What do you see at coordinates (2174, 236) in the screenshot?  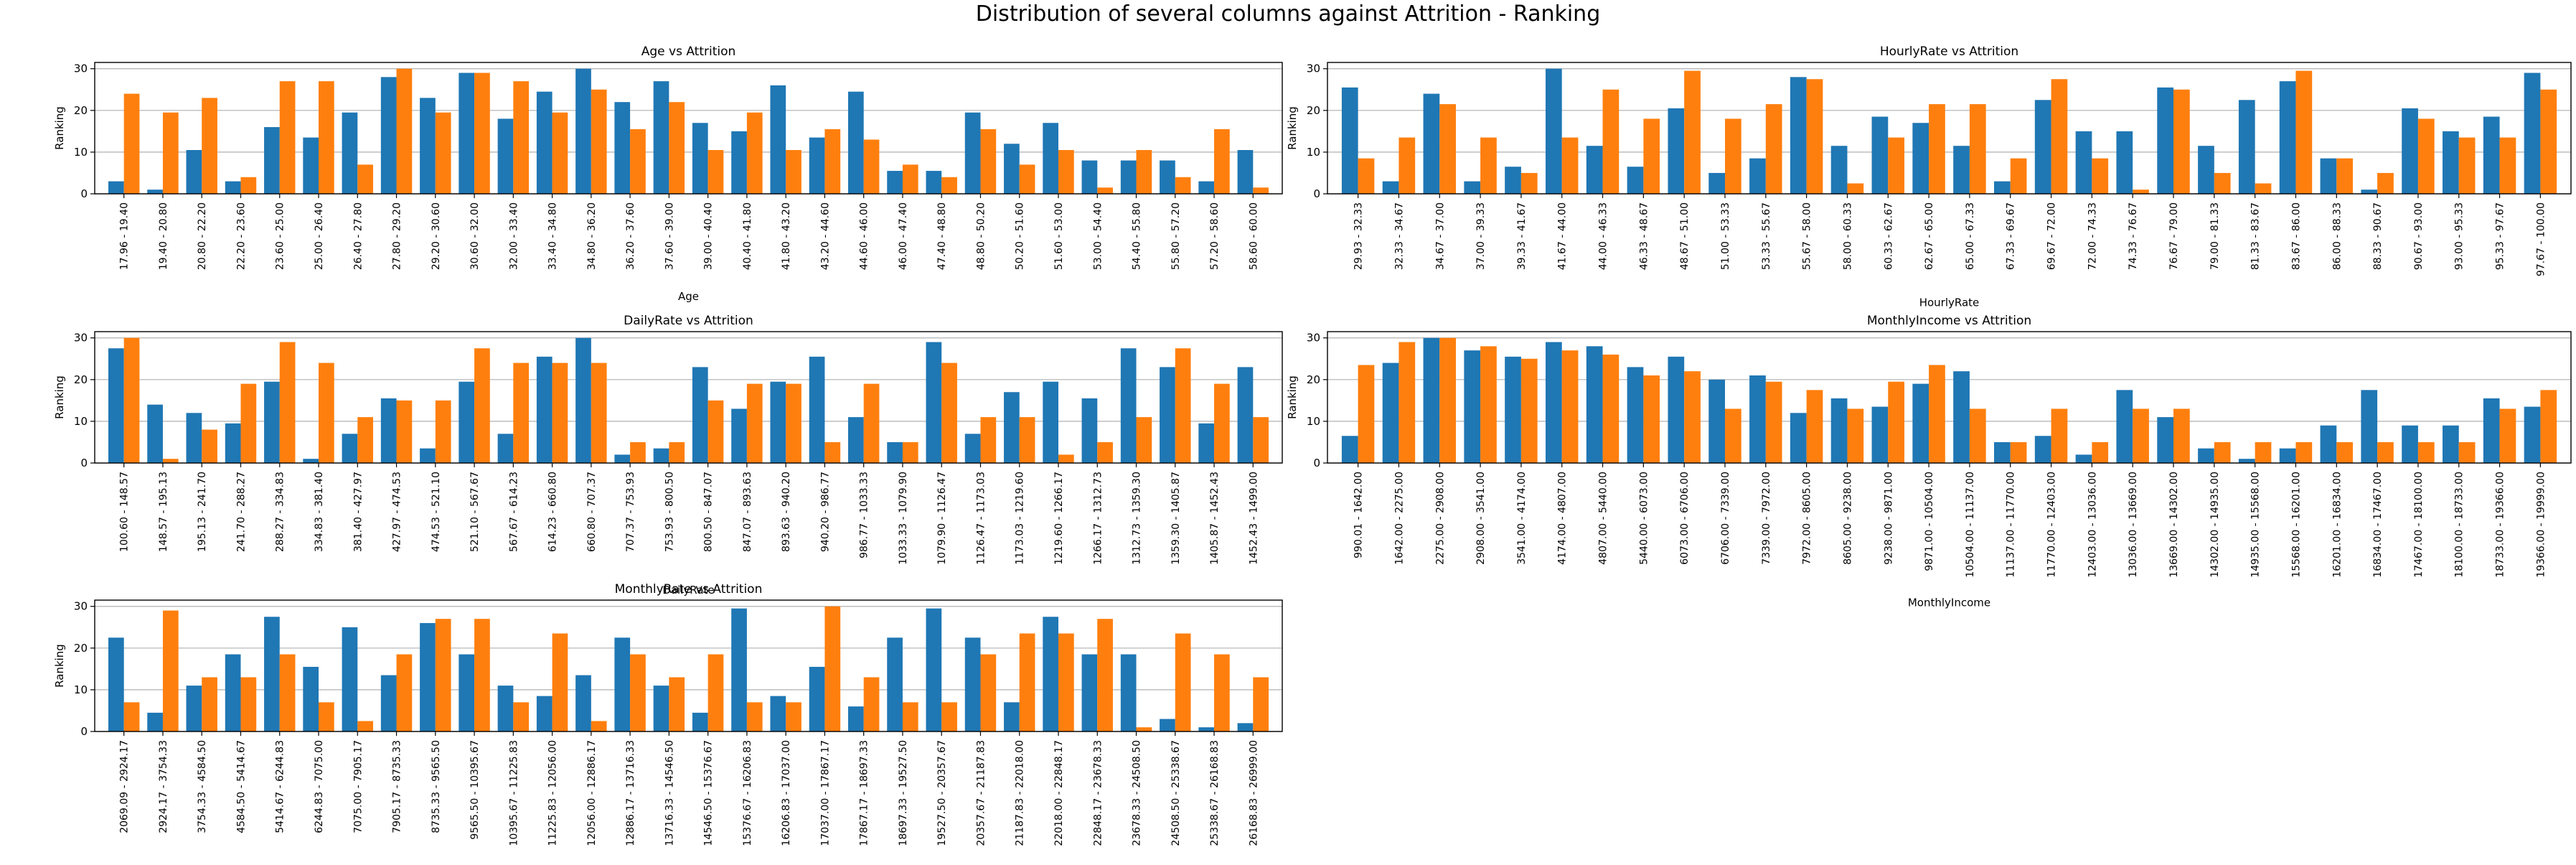 I see `x-tick-label: 76.67 - 79.00` at bounding box center [2174, 236].